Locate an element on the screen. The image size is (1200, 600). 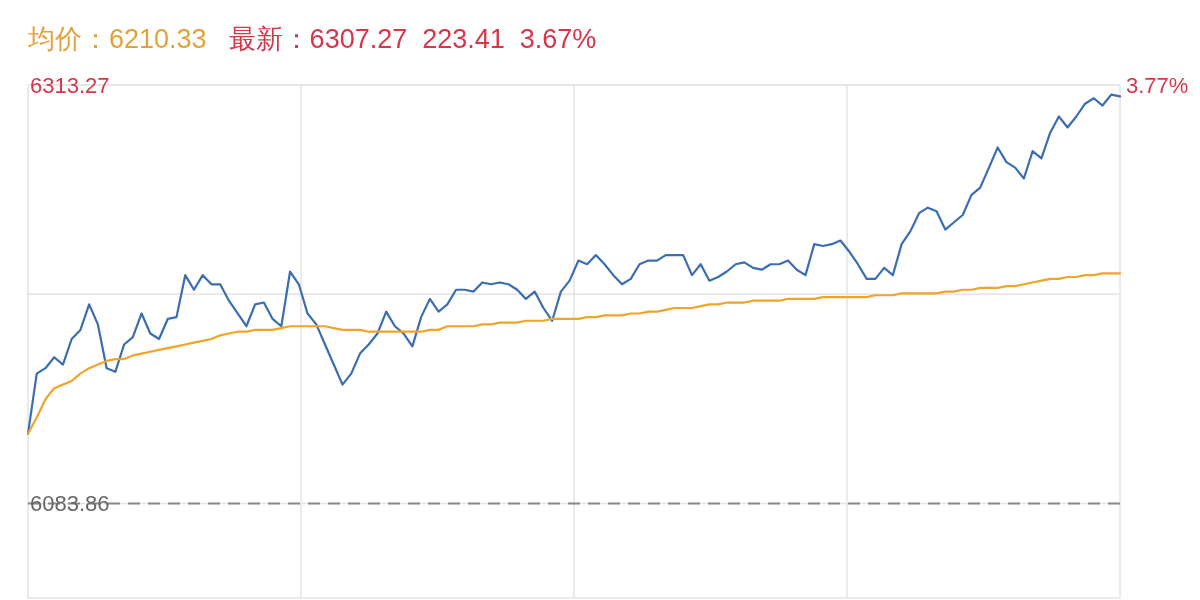
text: 均价：6210.33 is located at coordinates (117, 39).